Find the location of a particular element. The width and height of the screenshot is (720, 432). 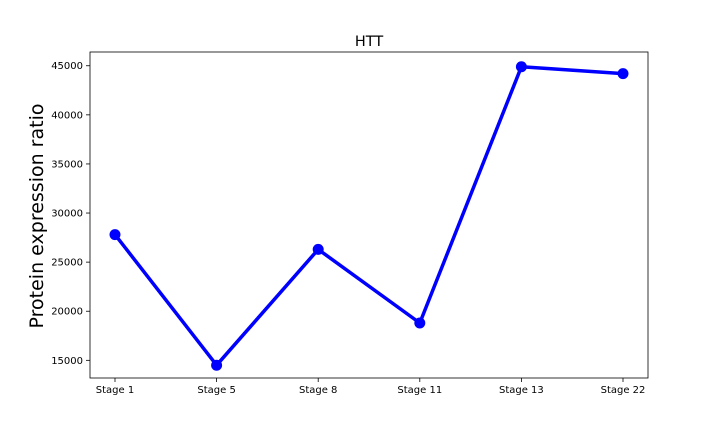

x-tick-label: Stage 11 is located at coordinates (419, 390).